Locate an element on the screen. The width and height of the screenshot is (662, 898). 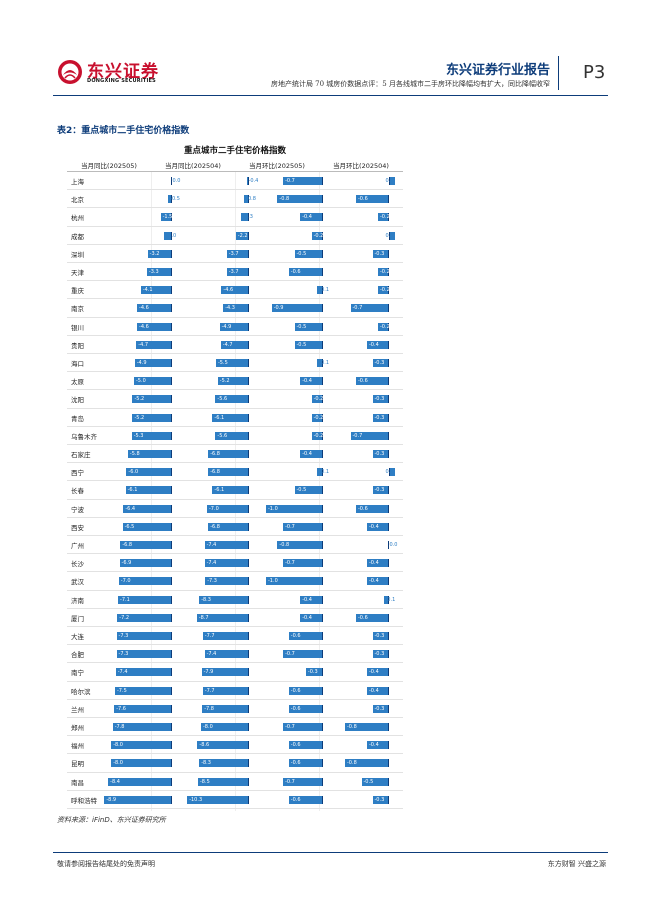
value-label: -8.6 is located at coordinates (204, 745).